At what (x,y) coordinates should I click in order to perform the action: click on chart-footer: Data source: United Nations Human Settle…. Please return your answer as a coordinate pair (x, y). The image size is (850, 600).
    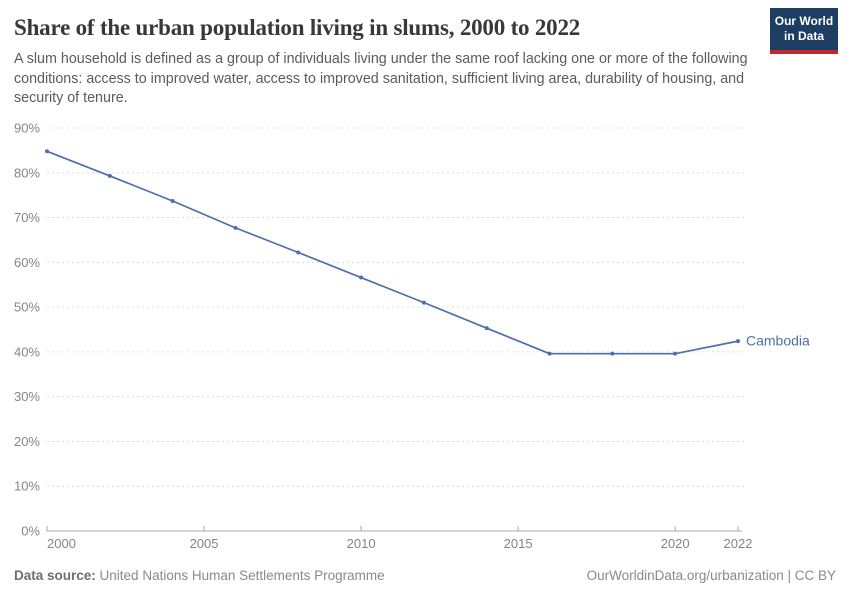
    Looking at the image, I should click on (425, 575).